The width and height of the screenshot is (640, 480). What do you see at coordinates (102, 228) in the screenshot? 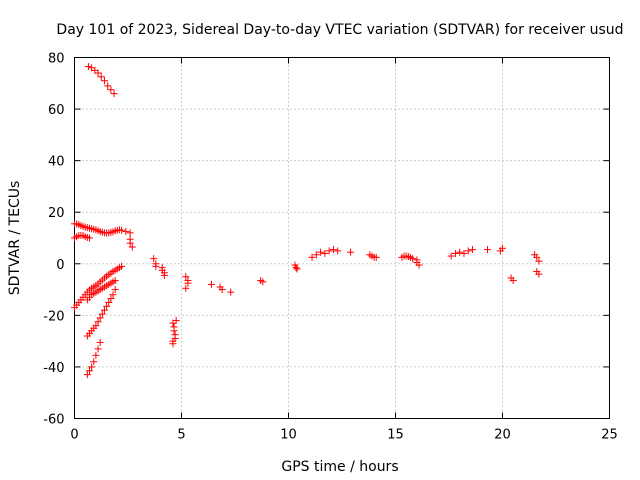
I see `series-arc-b` at bounding box center [102, 228].